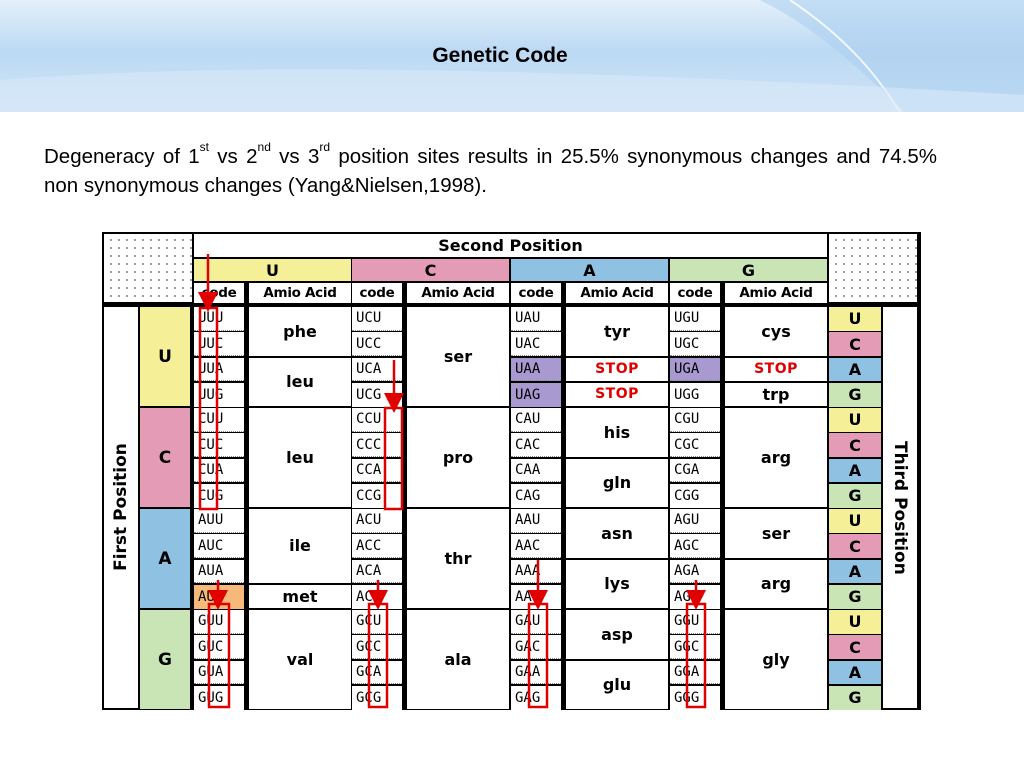  Describe the element at coordinates (377, 571) in the screenshot. I see `codon-cell: ACA` at that location.